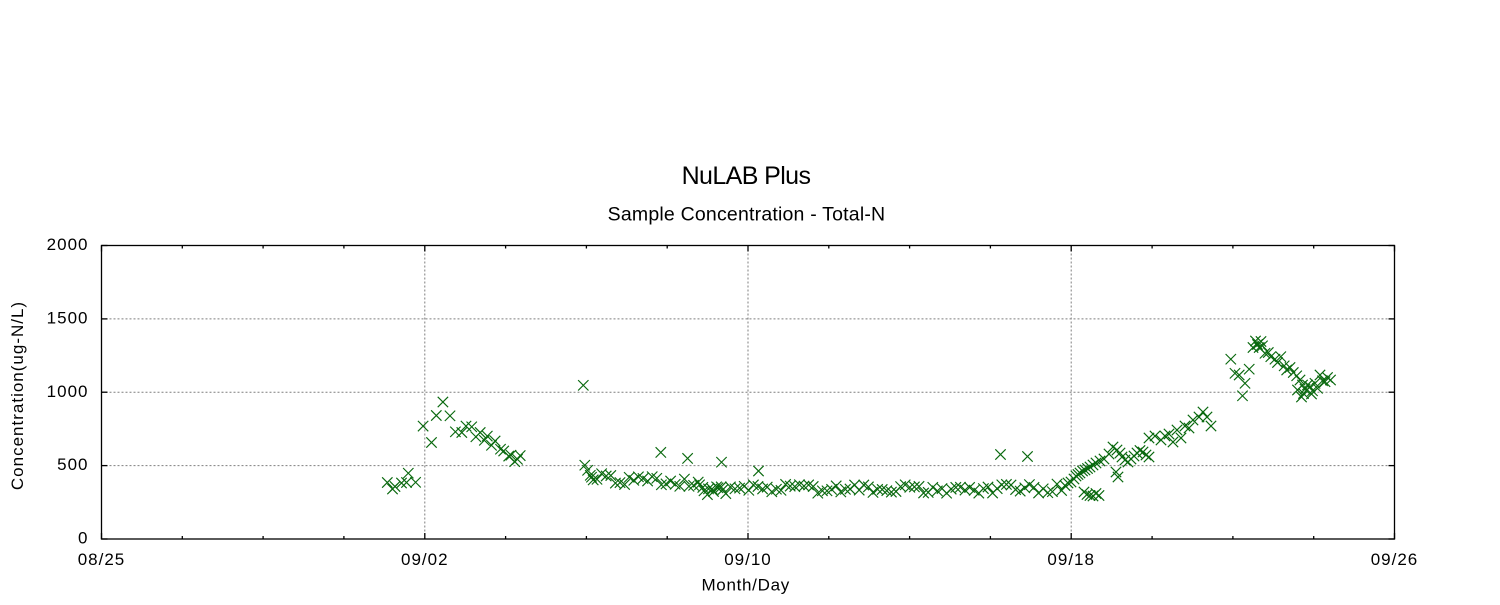 The image size is (1500, 605). I want to click on svg-text: 0, so click(83, 538).